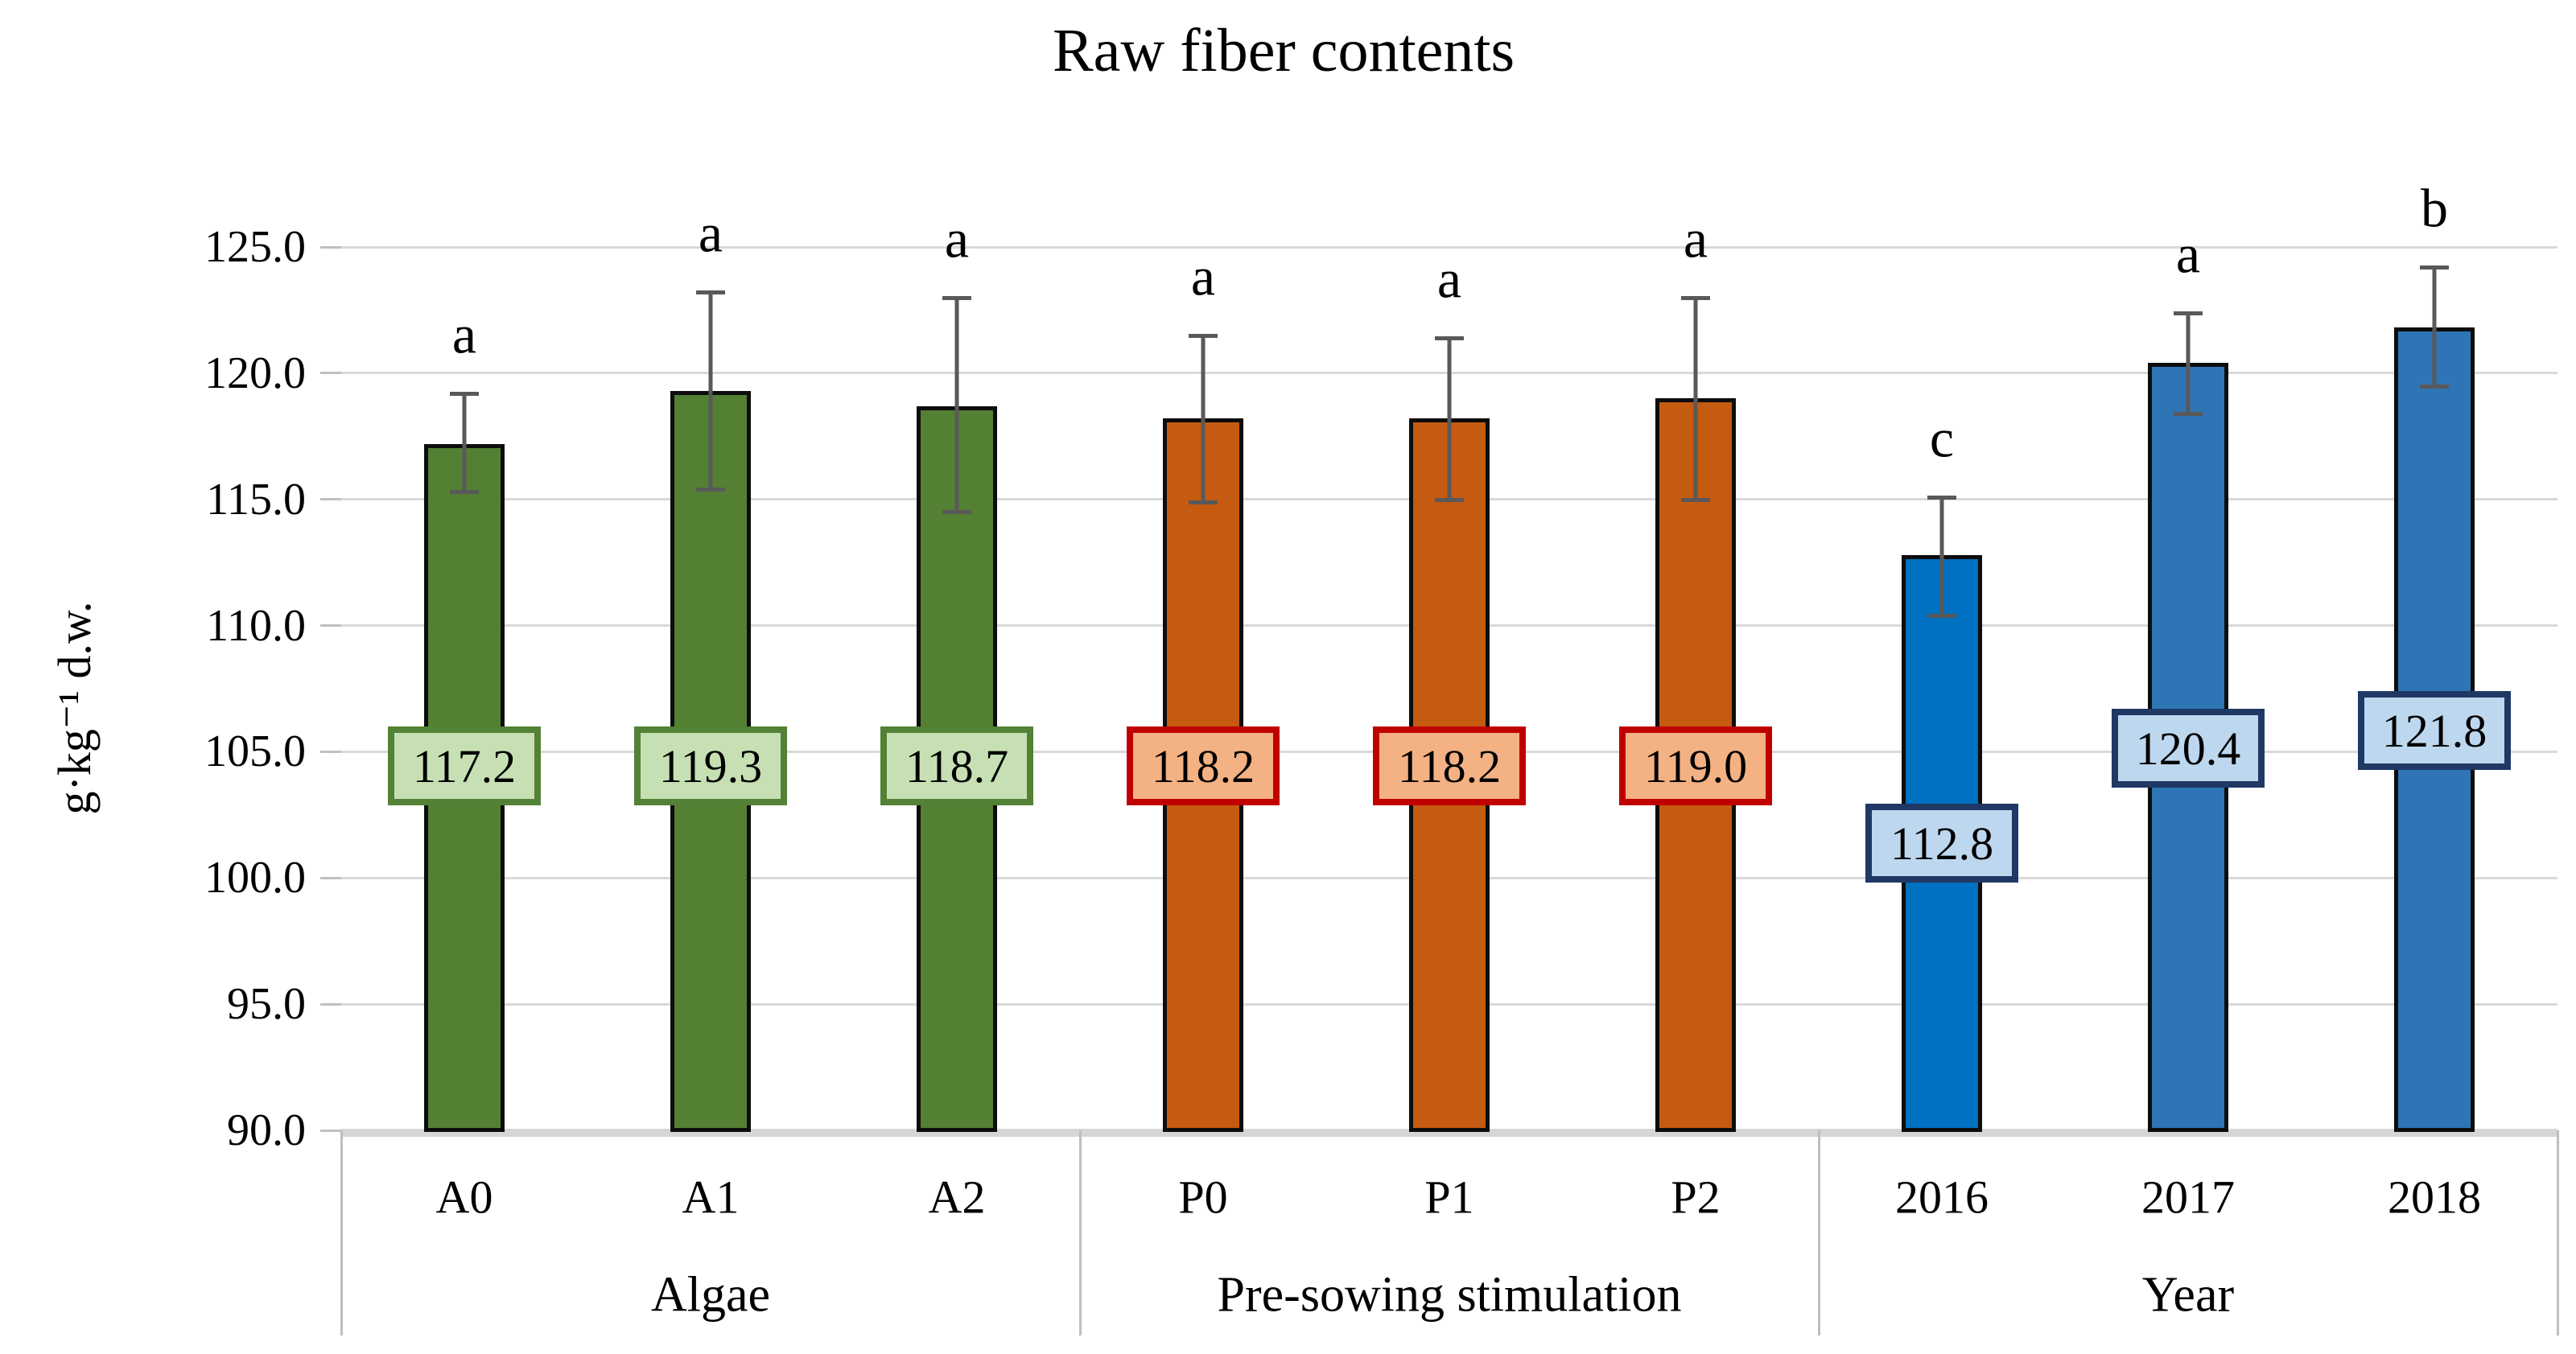 The width and height of the screenshot is (2576, 1354). Describe the element at coordinates (711, 1197) in the screenshot. I see `category-label-A1: A1` at that location.